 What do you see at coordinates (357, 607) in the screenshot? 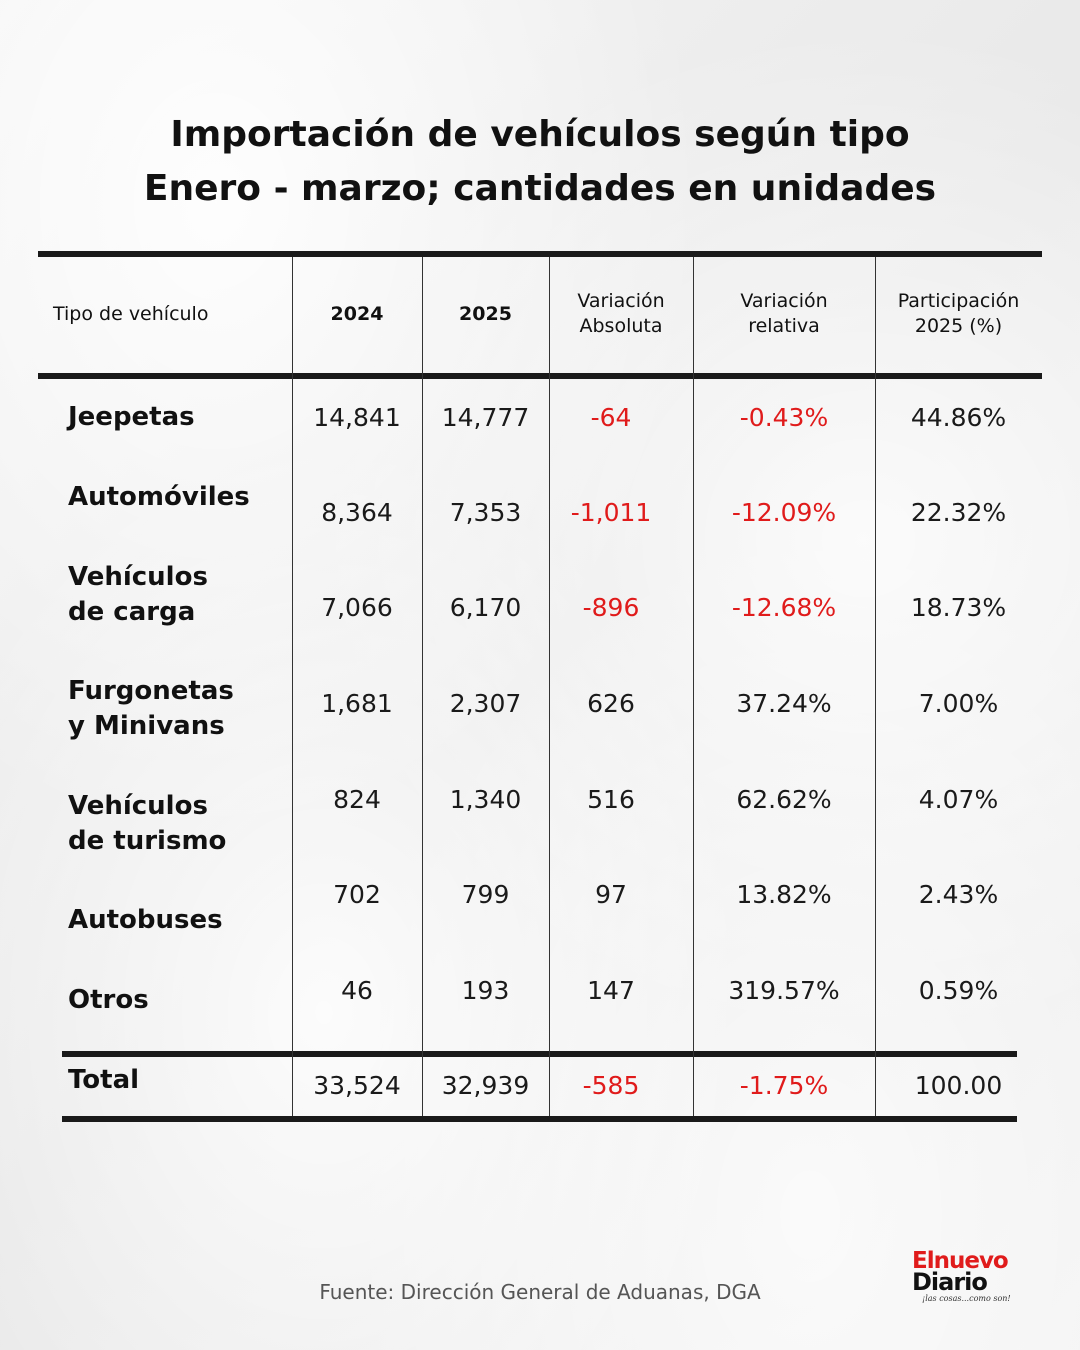
I see `cell-2024: 7,066` at bounding box center [357, 607].